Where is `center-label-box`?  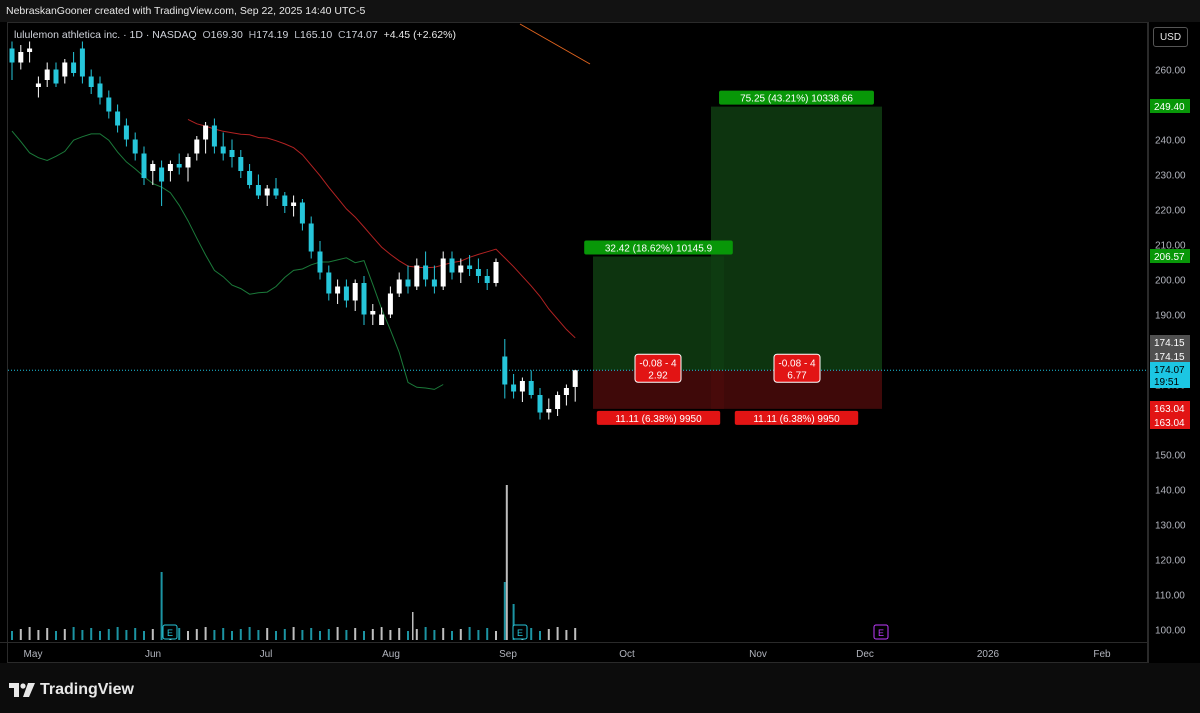
center-label-box is located at coordinates (797, 368).